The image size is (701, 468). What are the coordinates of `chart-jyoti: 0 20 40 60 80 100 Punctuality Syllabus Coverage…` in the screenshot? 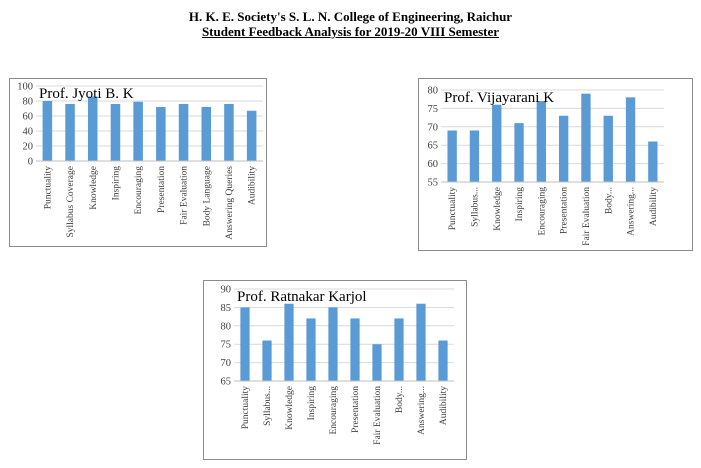 It's located at (140, 161).